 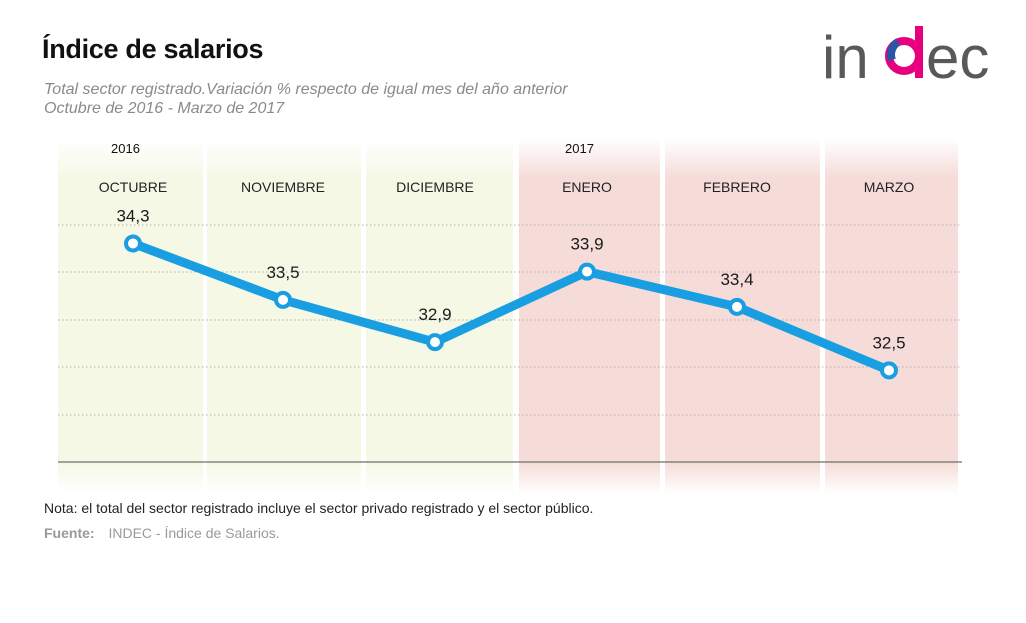 I want to click on x-tick-label: NOVIEMBRE, so click(x=283, y=187).